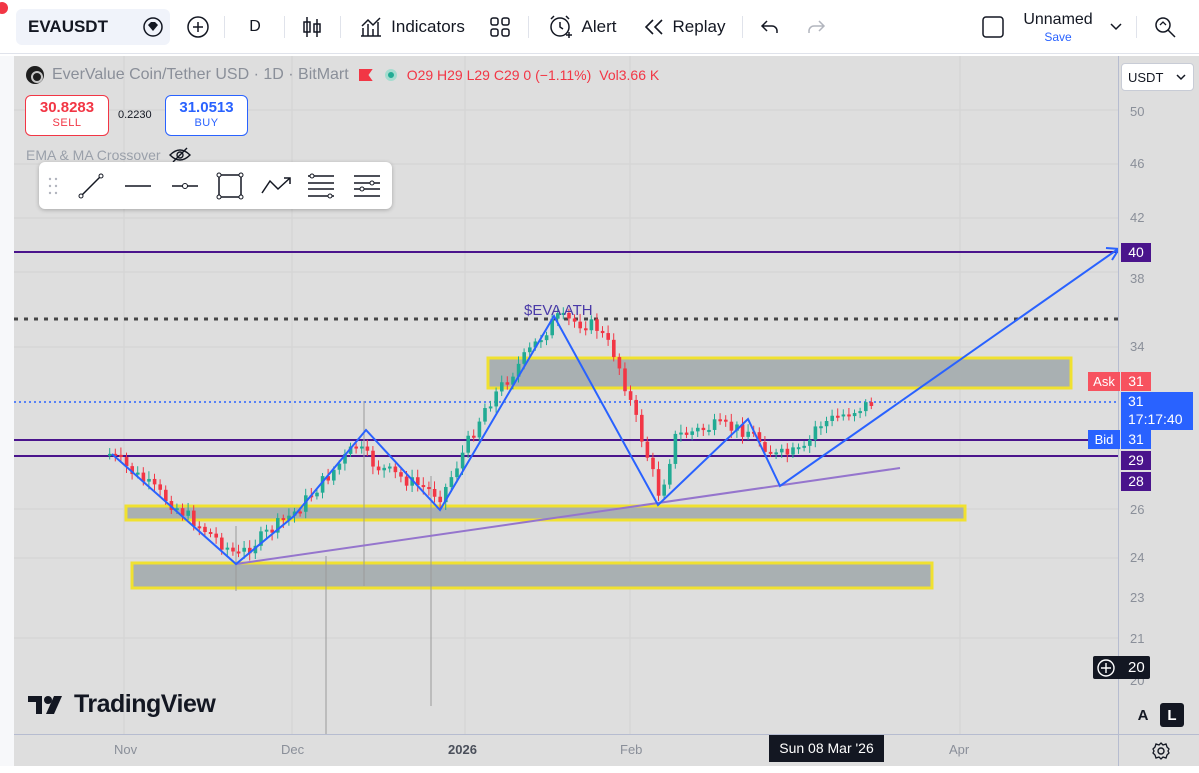 The width and height of the screenshot is (1199, 773). Describe the element at coordinates (1136, 401) in the screenshot. I see `last-price: 31` at that location.